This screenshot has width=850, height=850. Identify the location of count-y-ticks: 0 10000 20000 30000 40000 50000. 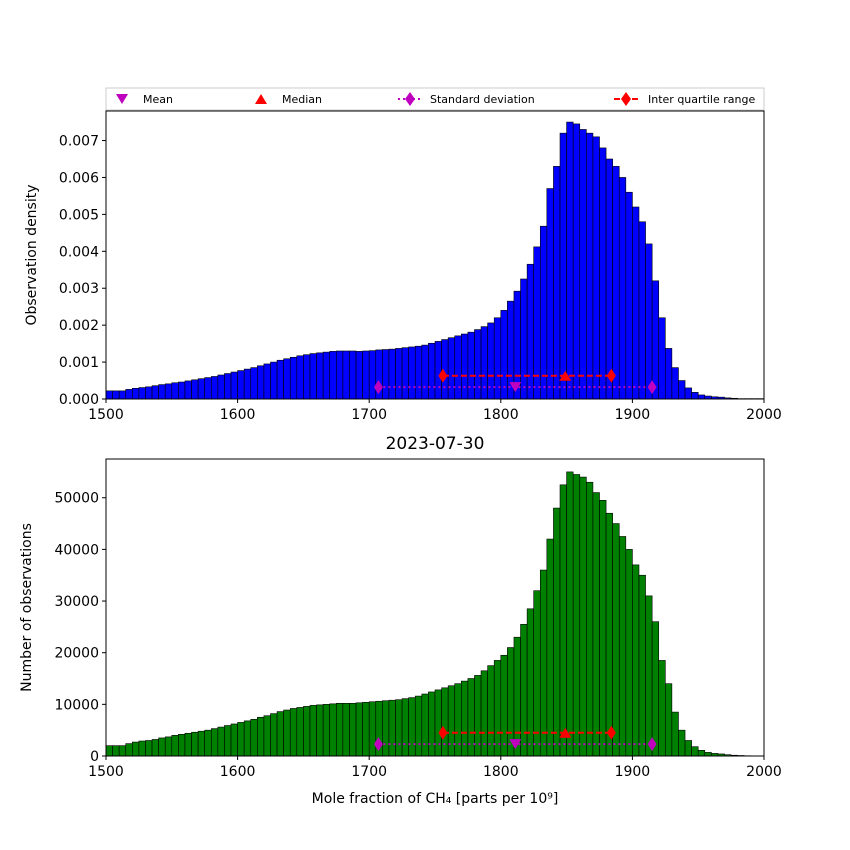
(80, 628).